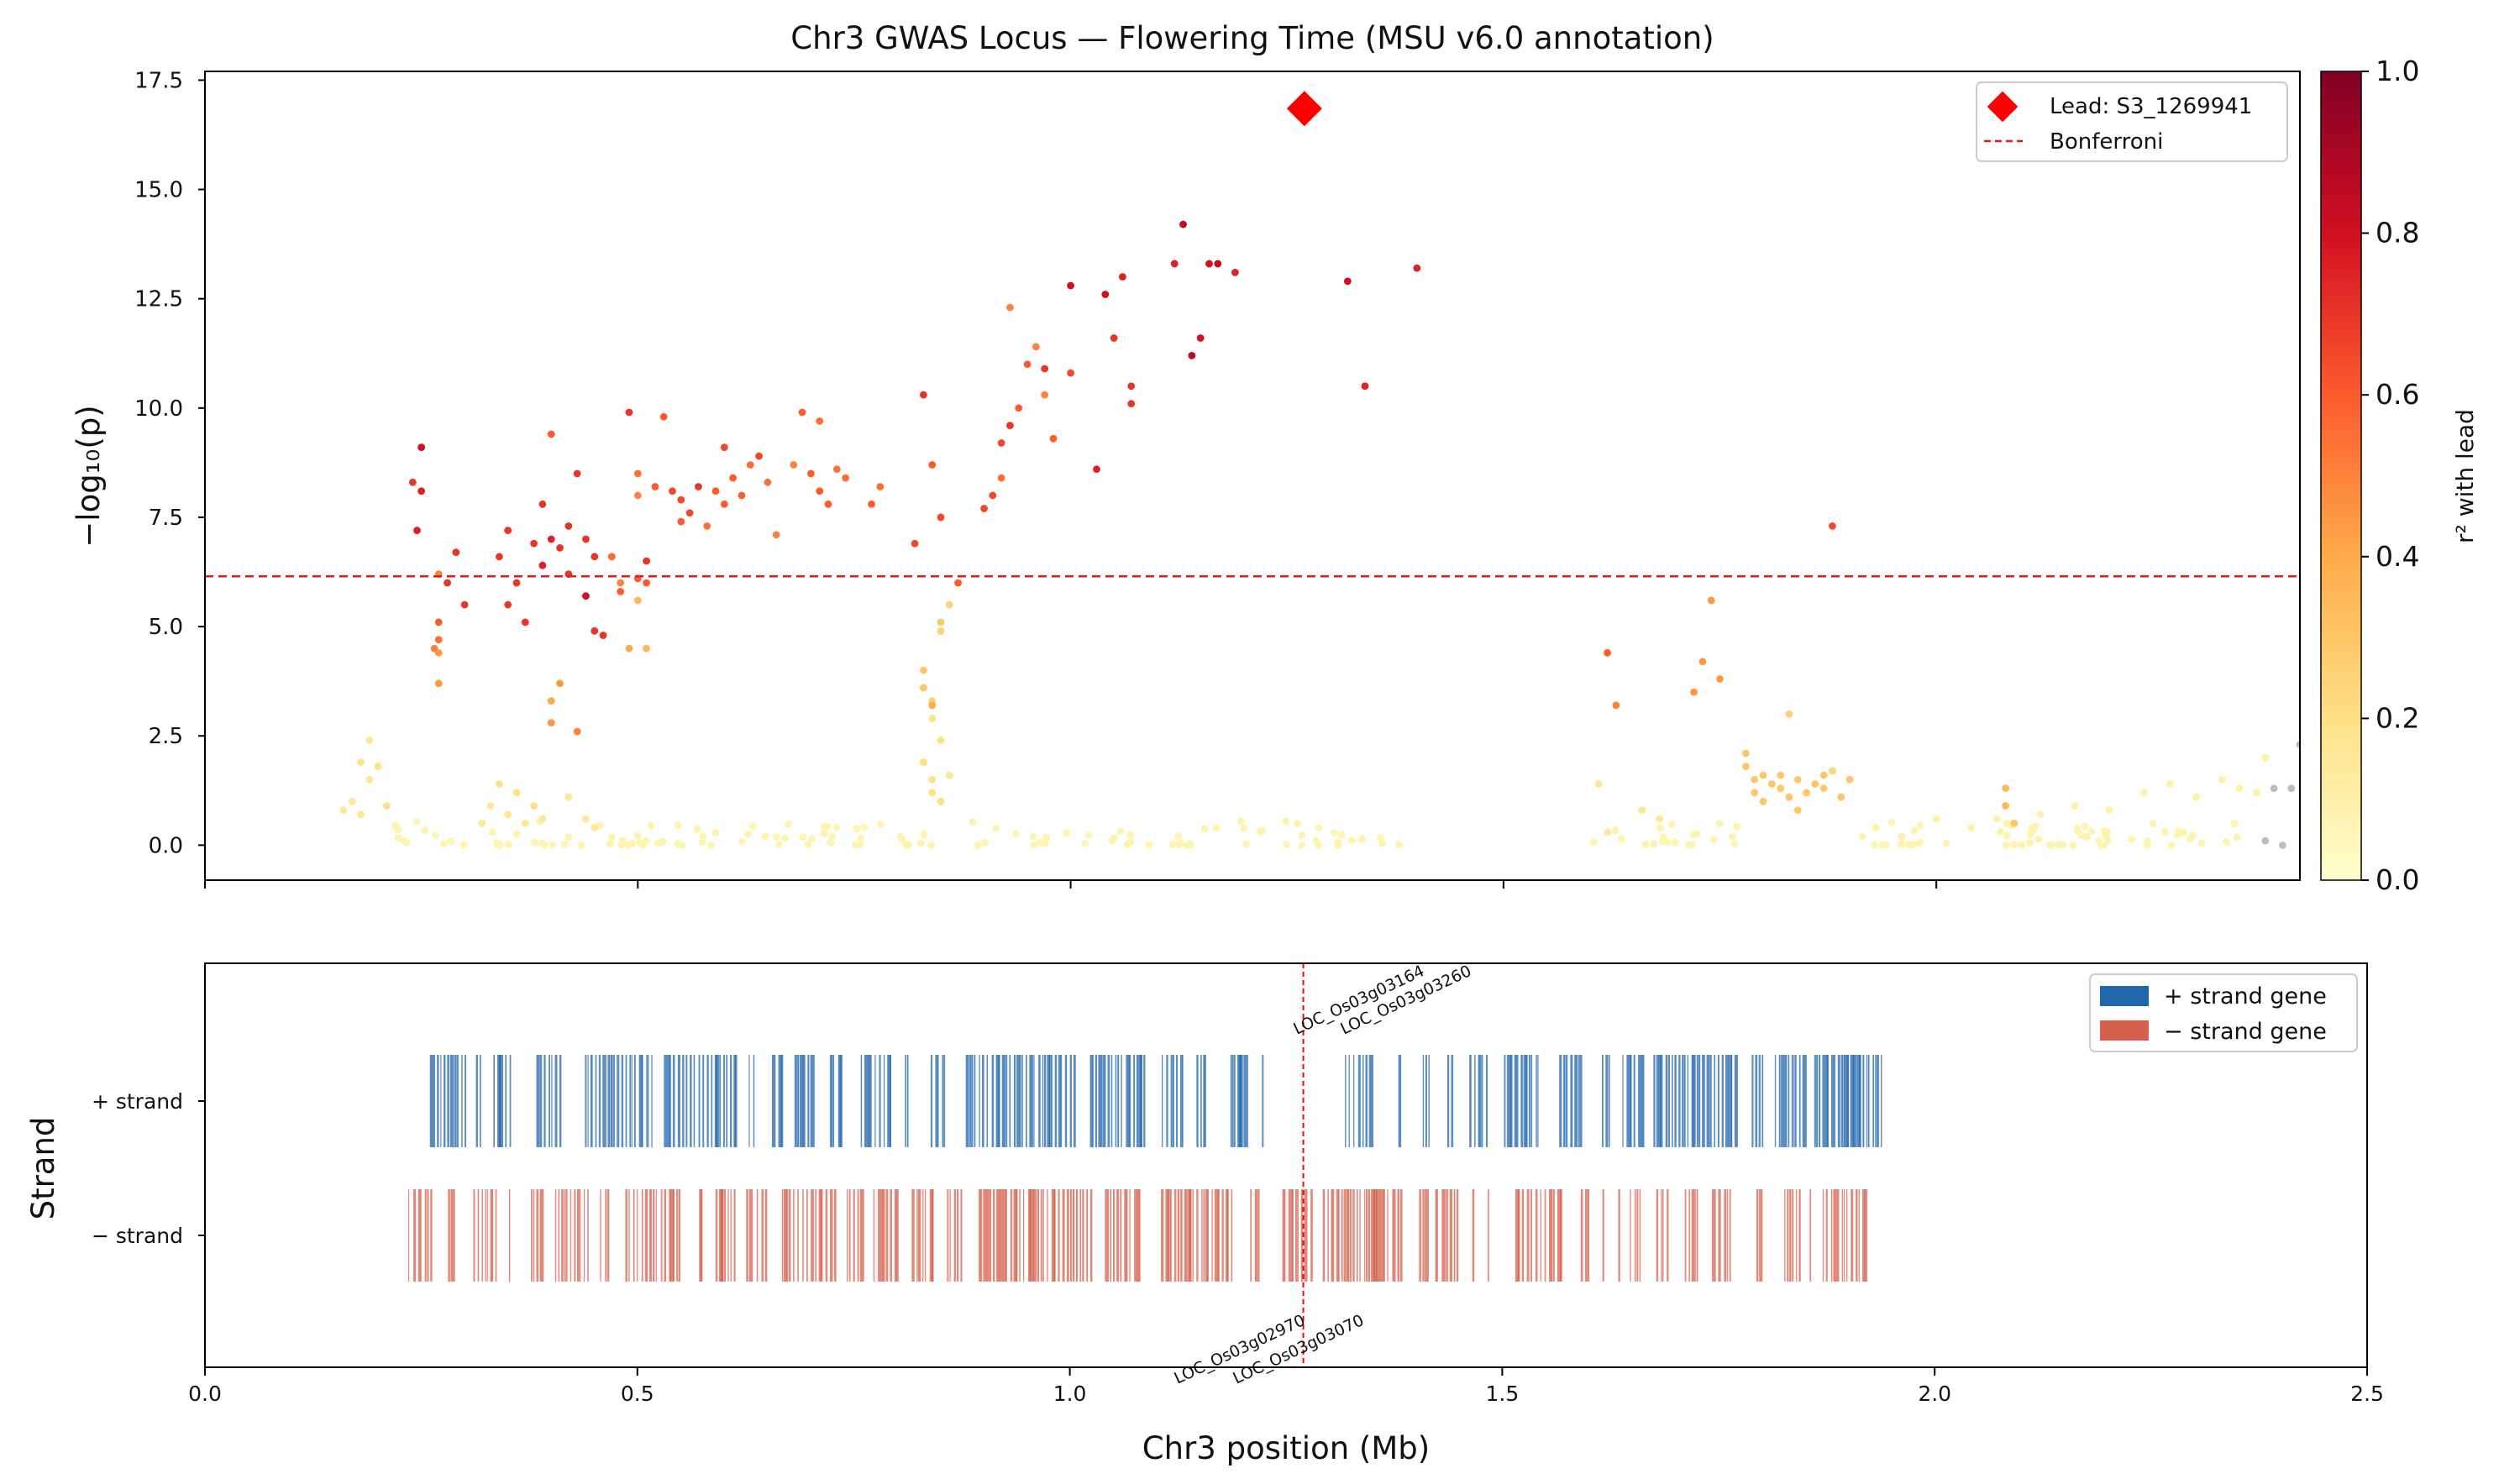  I want to click on strand-axis-label: Strand, so click(43, 1169).